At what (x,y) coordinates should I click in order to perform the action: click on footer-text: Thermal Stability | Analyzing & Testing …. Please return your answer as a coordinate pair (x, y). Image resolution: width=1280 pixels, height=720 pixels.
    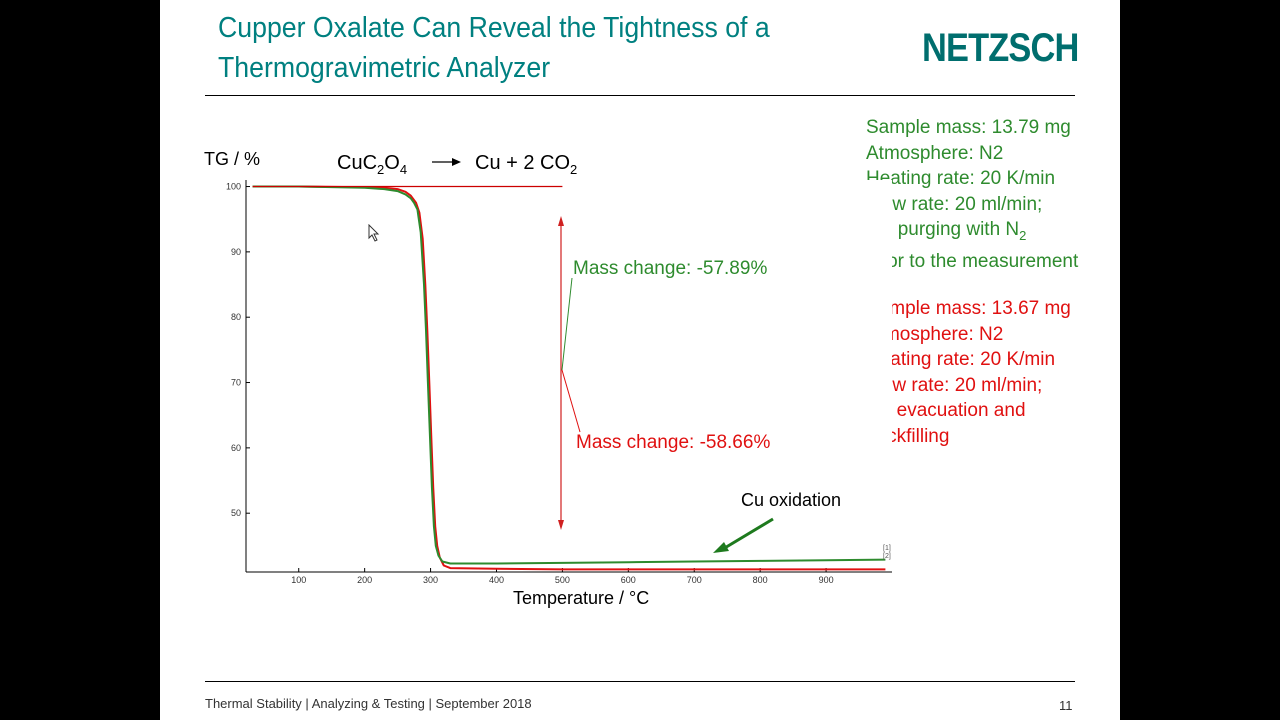
    Looking at the image, I should click on (368, 703).